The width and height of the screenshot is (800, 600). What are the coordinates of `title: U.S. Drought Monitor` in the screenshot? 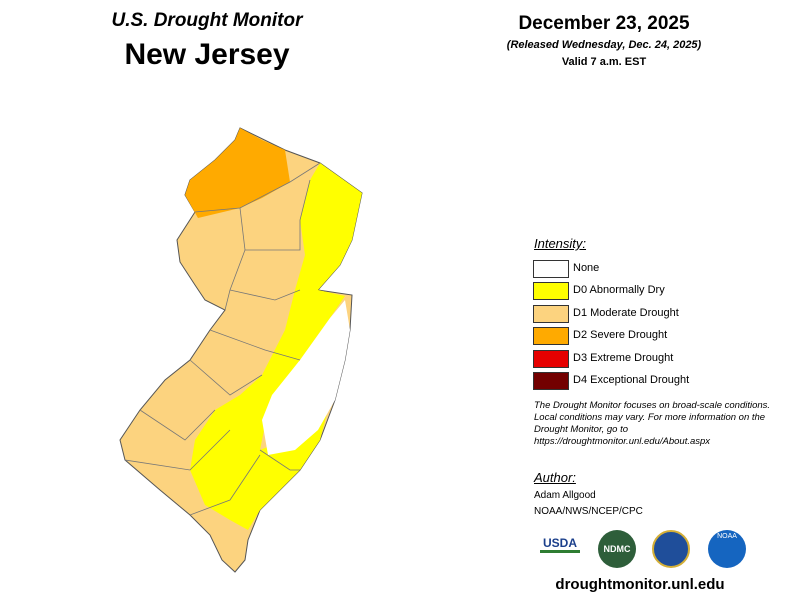 It's located at (207, 20).